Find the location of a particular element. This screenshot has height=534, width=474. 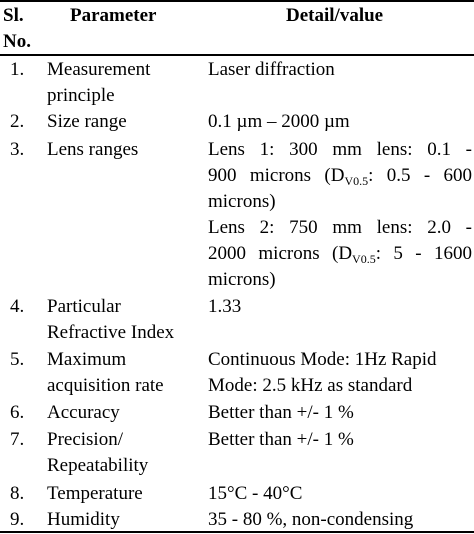

row-8-parameter: Temperature is located at coordinates (95, 493).